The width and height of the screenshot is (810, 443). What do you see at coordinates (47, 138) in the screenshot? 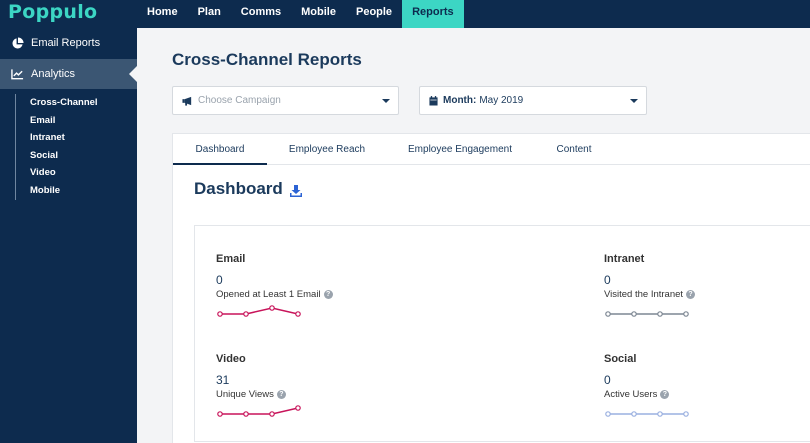
I see `subnav-intranet: Intranet` at bounding box center [47, 138].